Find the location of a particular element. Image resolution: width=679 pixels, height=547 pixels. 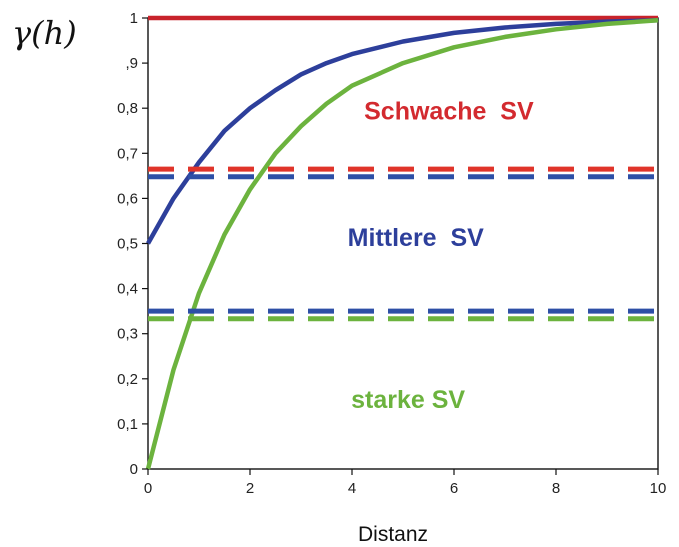

y-tick-label: 0,7 is located at coordinates (127, 153).